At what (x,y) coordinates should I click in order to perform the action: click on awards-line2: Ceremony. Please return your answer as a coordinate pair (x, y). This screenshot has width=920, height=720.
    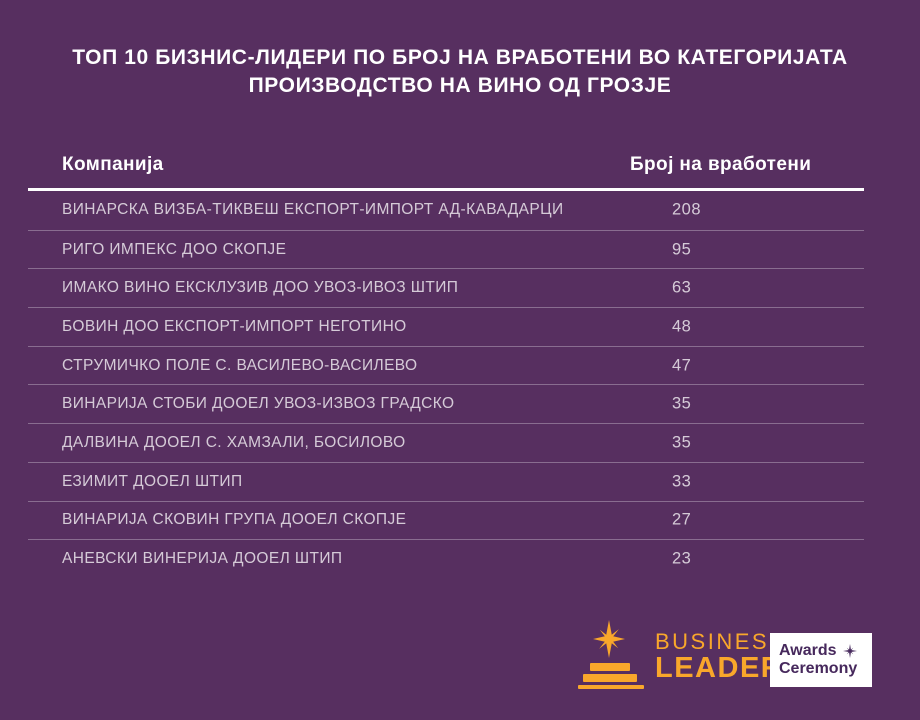
    Looking at the image, I should click on (825, 669).